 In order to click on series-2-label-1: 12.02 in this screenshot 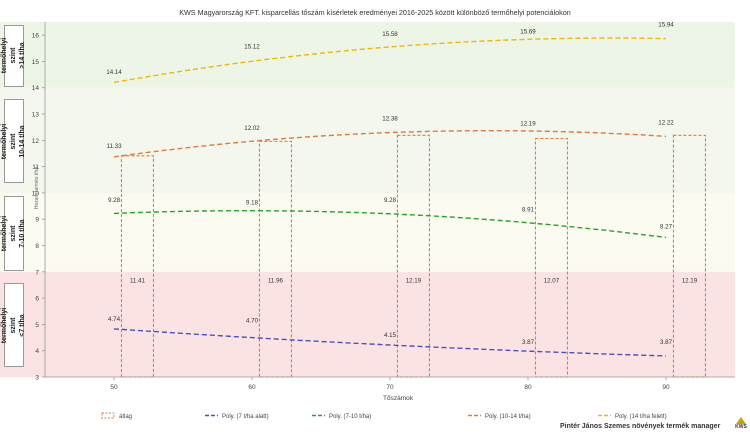, I will do `click(252, 128)`.